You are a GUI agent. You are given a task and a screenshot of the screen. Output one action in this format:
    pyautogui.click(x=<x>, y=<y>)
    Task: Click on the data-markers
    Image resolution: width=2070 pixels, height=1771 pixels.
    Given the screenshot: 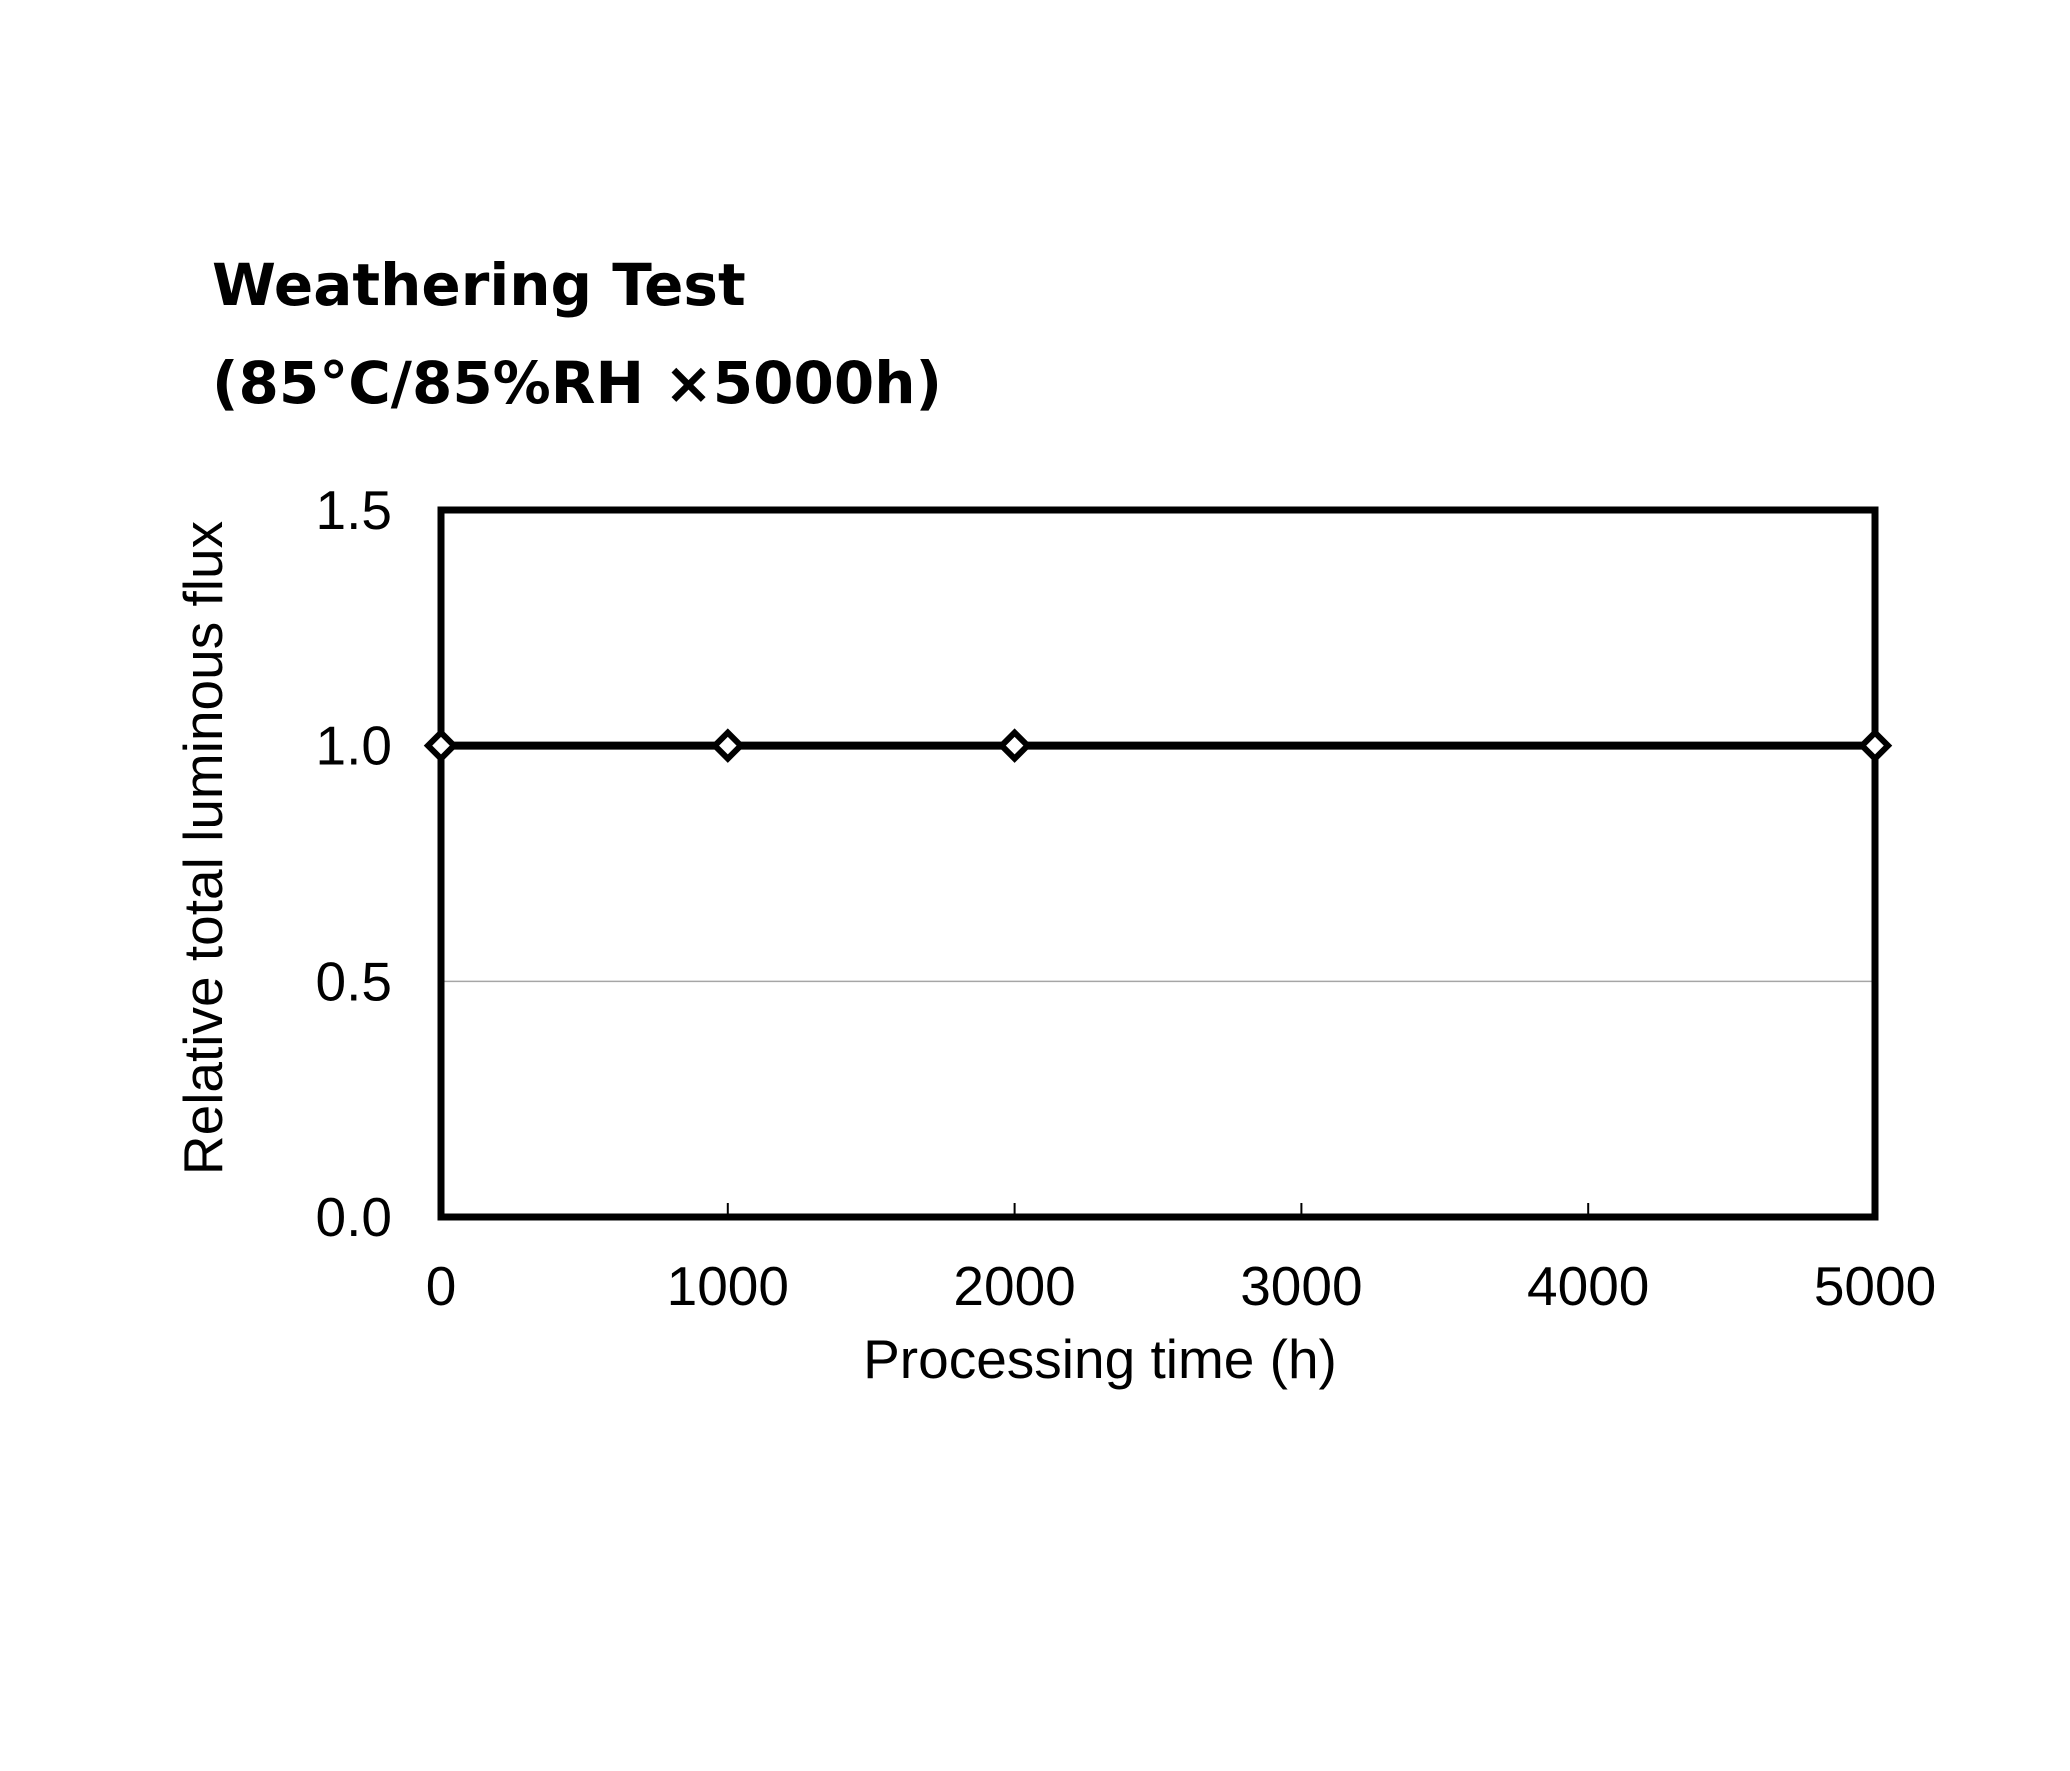 What is the action you would take?
    pyautogui.click(x=1158, y=745)
    